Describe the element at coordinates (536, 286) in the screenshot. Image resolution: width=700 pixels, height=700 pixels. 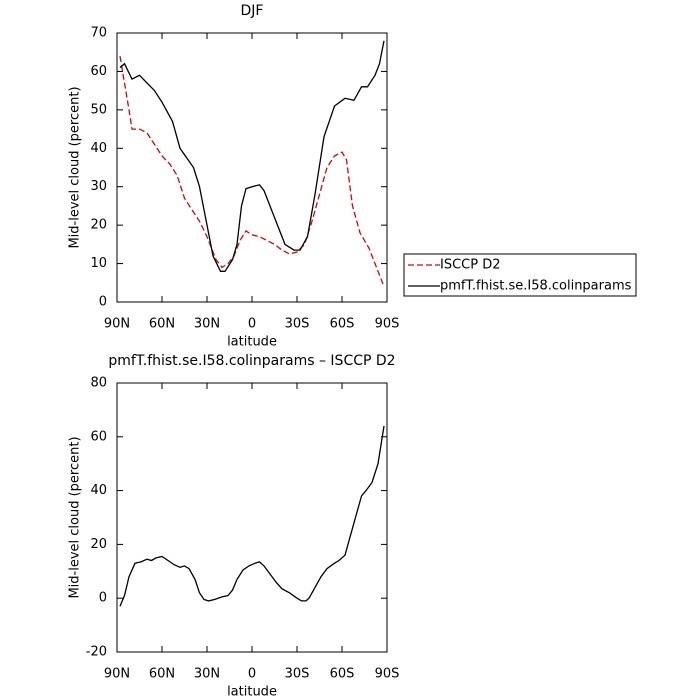
I see `legend-label: pmfT.fhist.se.I58.colinparams` at that location.